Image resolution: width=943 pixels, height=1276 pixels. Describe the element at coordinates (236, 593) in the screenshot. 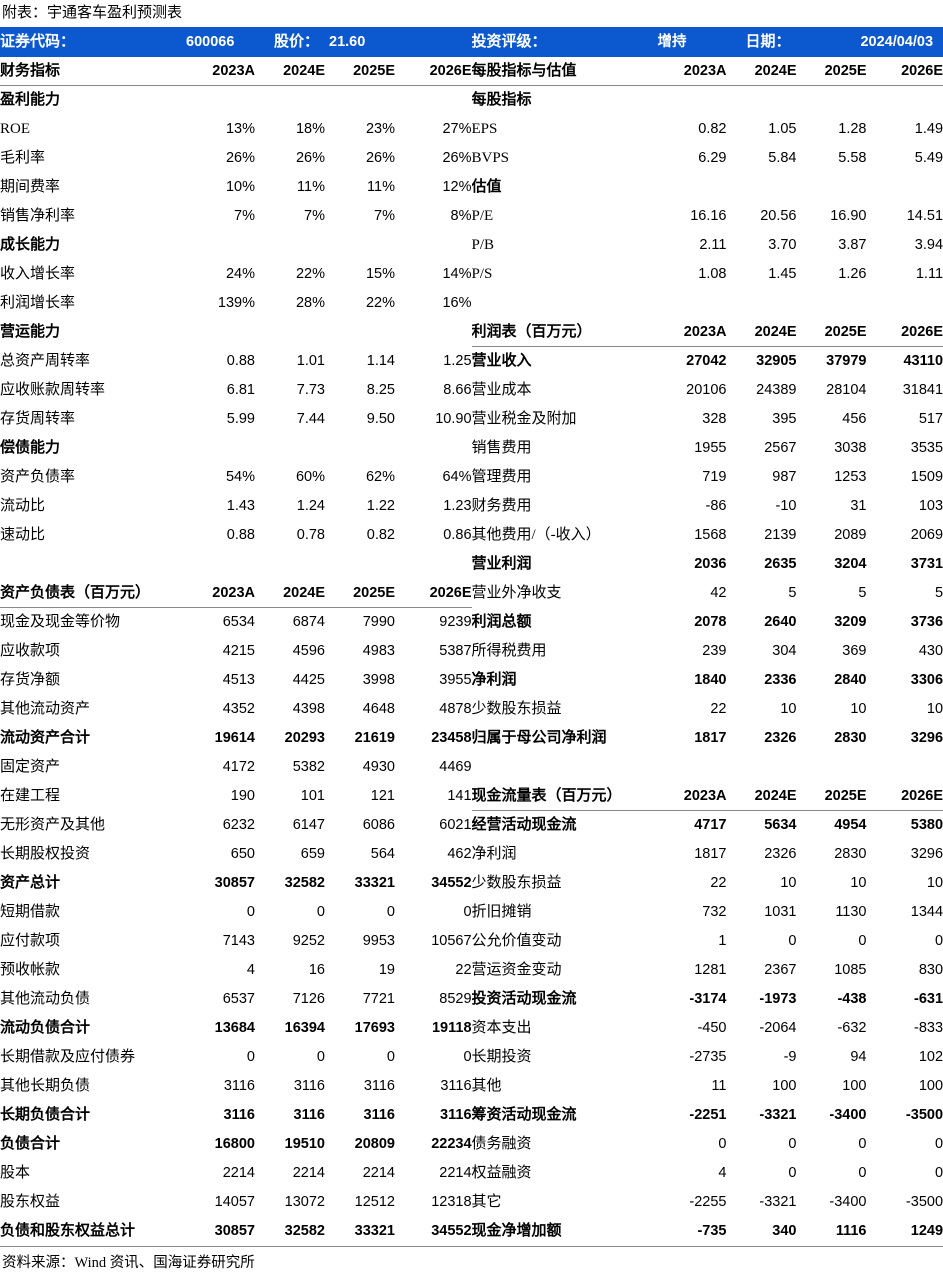

I see `balance-sheet-header: 资产负债表（百万元） 2023A 2024E 2025E 2026E` at that location.